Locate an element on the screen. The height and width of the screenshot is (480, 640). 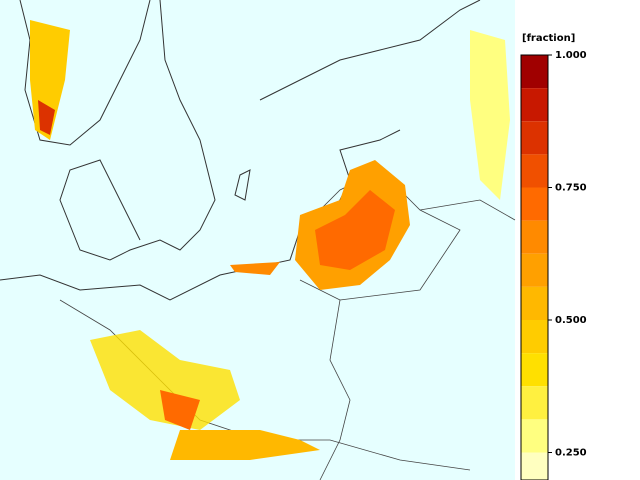
colorbar-tick-label: 0.500 is located at coordinates (571, 320).